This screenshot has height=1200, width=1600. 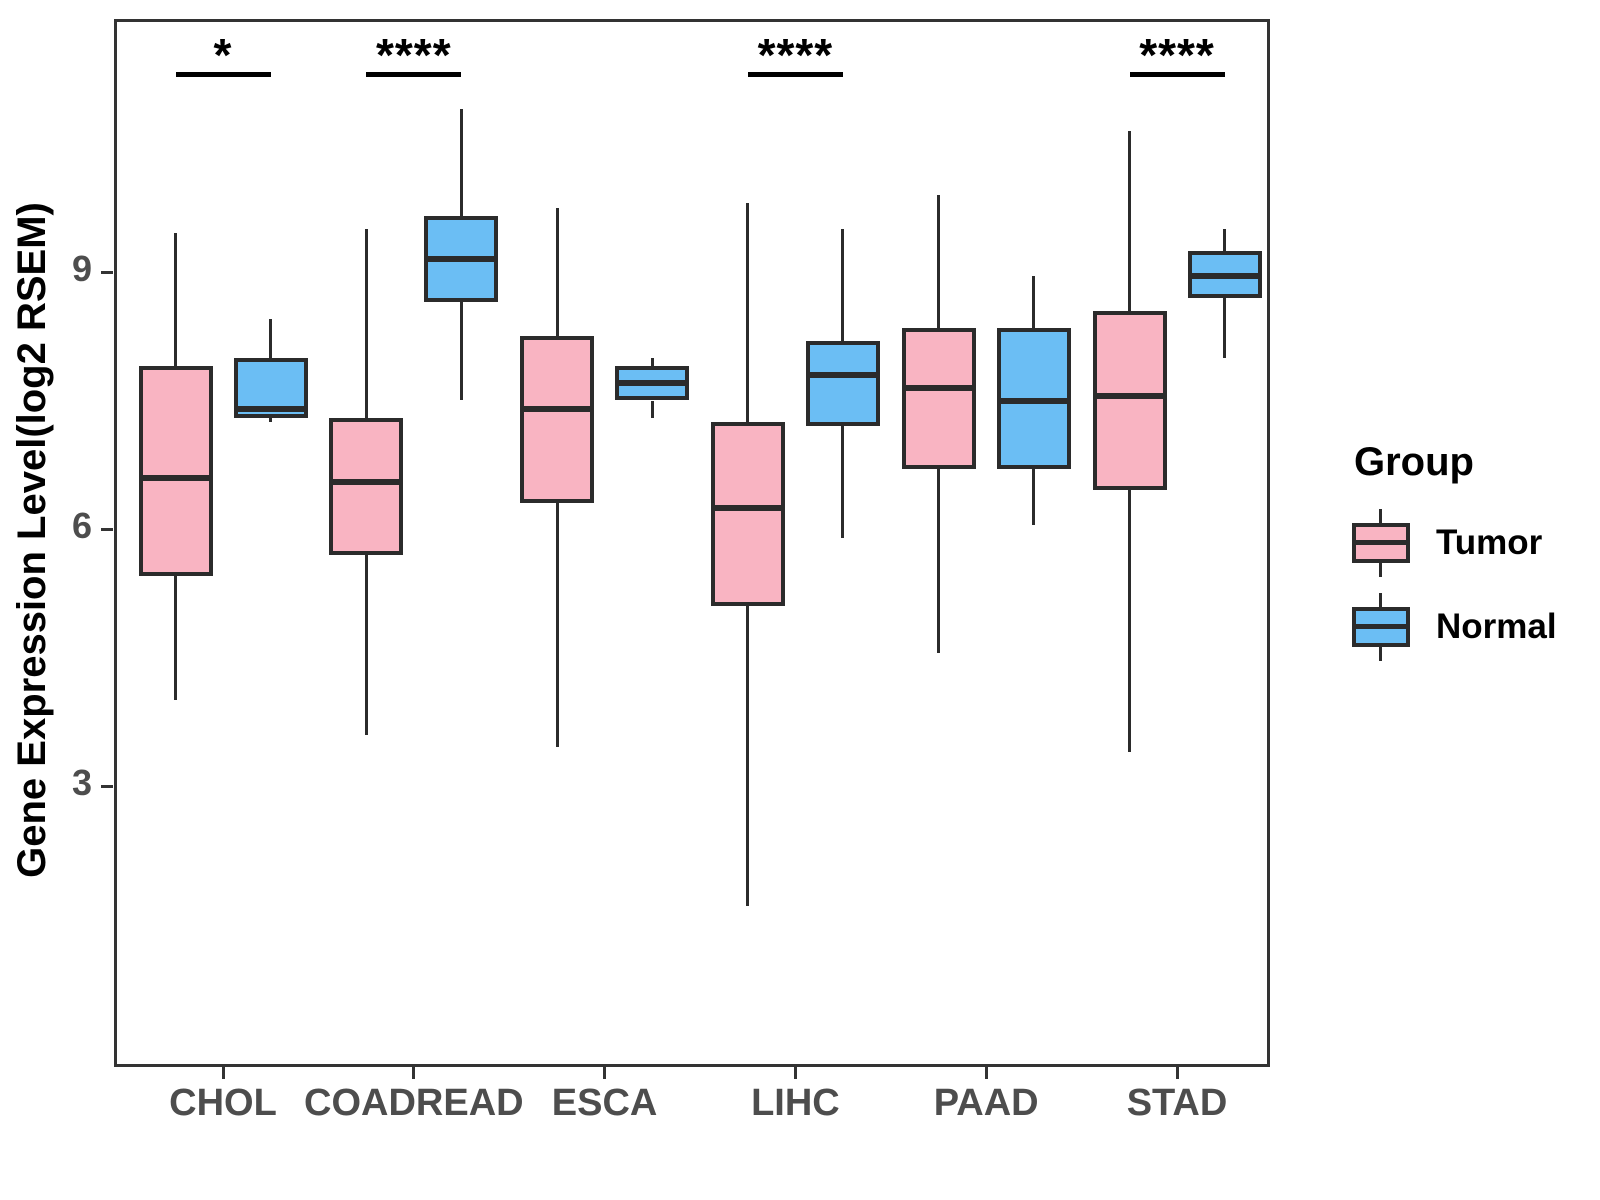 What do you see at coordinates (1034, 302) in the screenshot?
I see `upper-whisker-normal-paad` at bounding box center [1034, 302].